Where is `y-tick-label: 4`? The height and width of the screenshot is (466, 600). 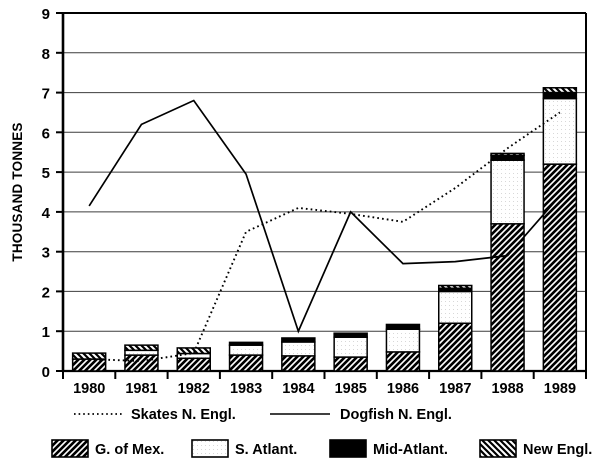 y-tick-label: 4 is located at coordinates (46, 213).